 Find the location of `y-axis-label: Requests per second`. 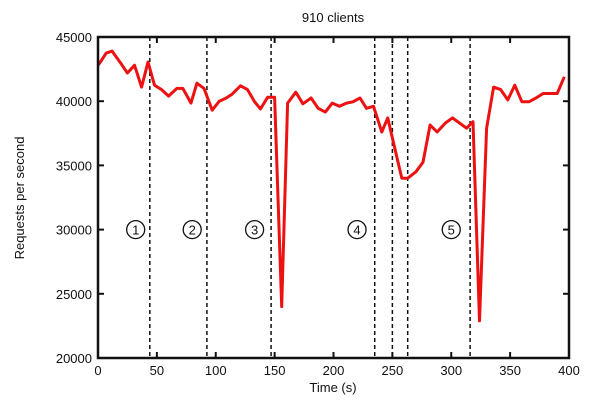

y-axis-label: Requests per second is located at coordinates (19, 198).